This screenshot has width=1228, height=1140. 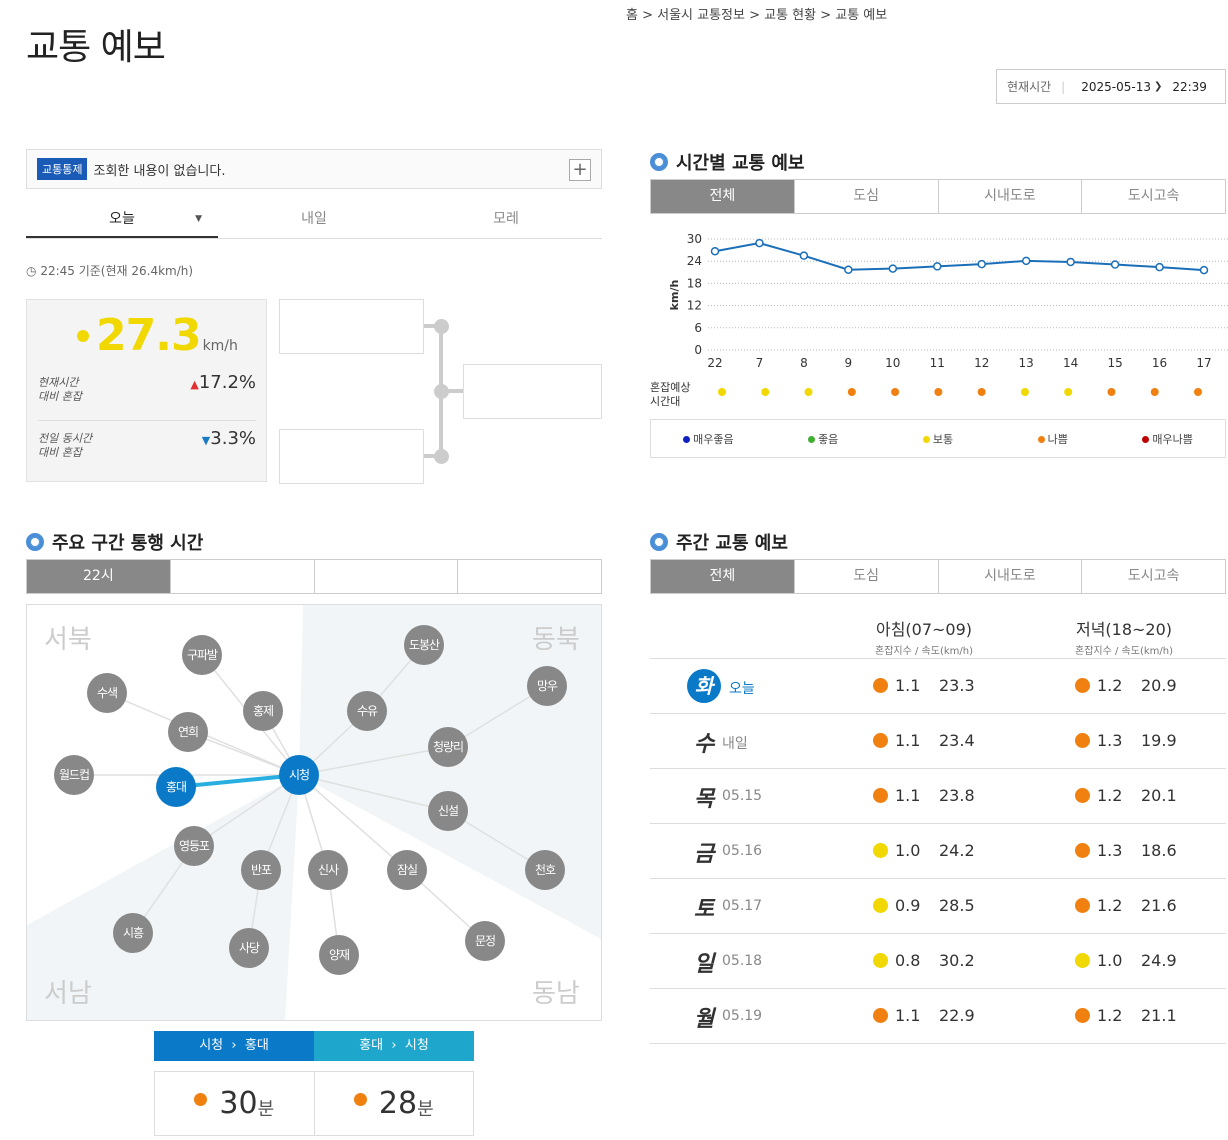 I want to click on base-time: ◷ 22:45 기준(현재 26.4km/h), so click(x=110, y=271).